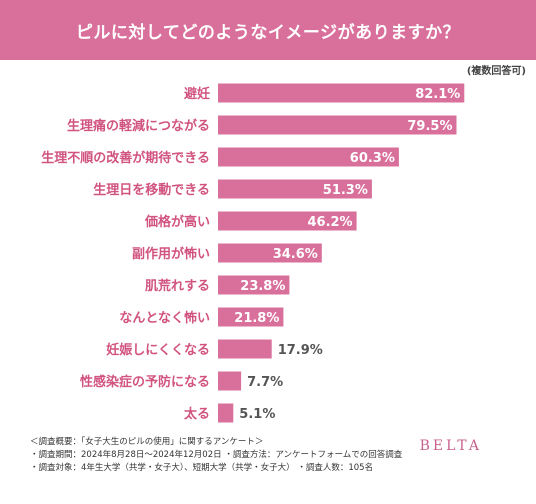 The height and width of the screenshot is (504, 536). What do you see at coordinates (177, 222) in the screenshot?
I see `category-label: 価格が高い` at bounding box center [177, 222].